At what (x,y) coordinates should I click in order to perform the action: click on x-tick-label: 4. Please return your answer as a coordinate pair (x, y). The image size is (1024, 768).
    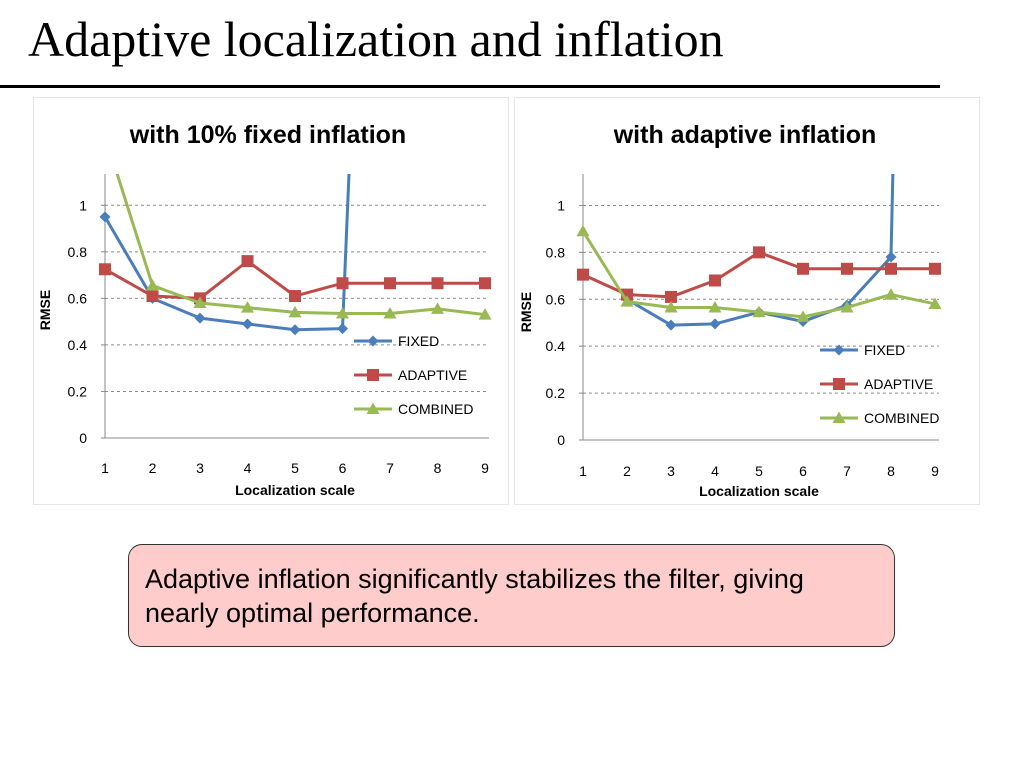
    Looking at the image, I should click on (248, 468).